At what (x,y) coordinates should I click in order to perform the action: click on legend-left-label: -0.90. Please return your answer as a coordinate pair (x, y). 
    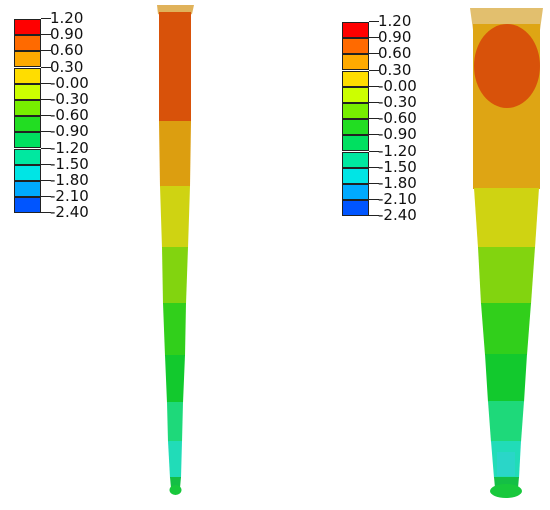
    Looking at the image, I should click on (69, 131).